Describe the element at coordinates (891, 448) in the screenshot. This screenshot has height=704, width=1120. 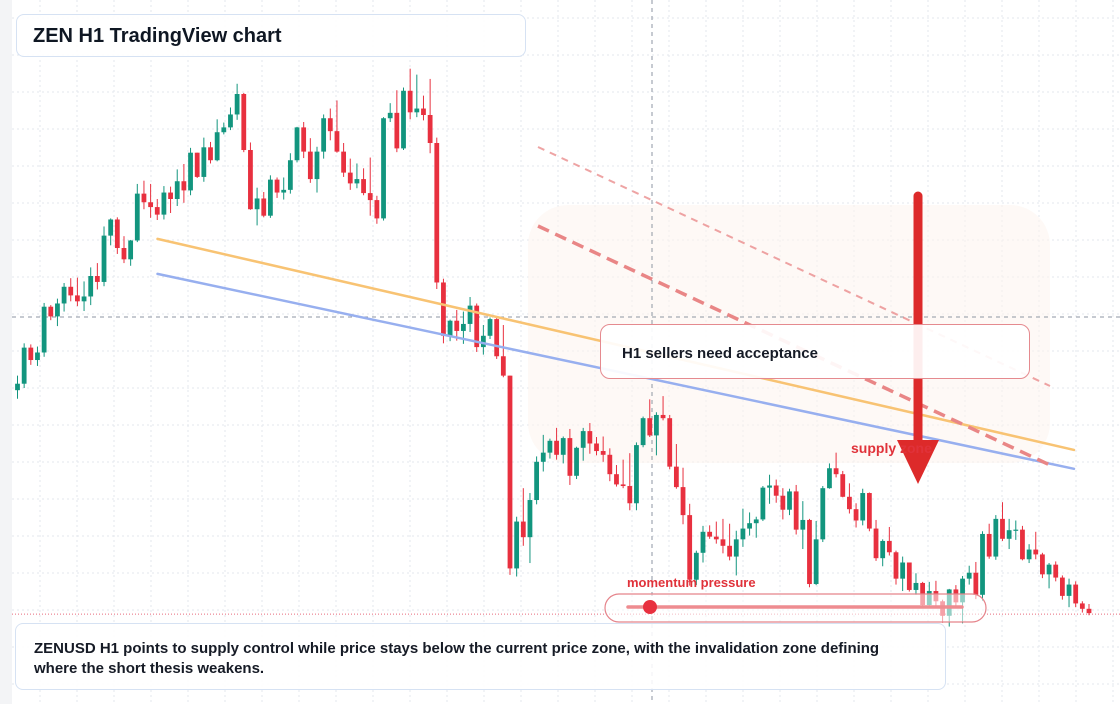
I see `supply-zone-label: supply zone` at that location.